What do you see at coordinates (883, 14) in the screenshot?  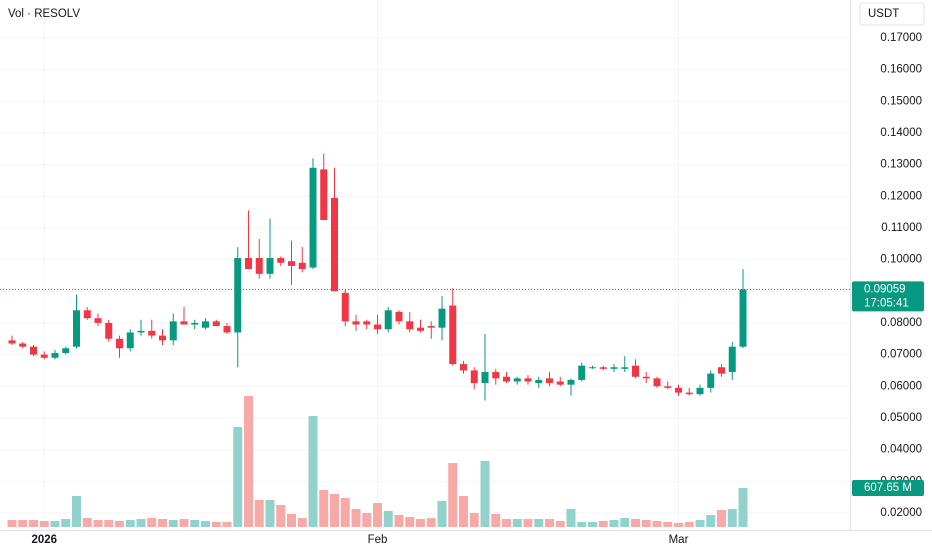 I see `currency: USDT` at bounding box center [883, 14].